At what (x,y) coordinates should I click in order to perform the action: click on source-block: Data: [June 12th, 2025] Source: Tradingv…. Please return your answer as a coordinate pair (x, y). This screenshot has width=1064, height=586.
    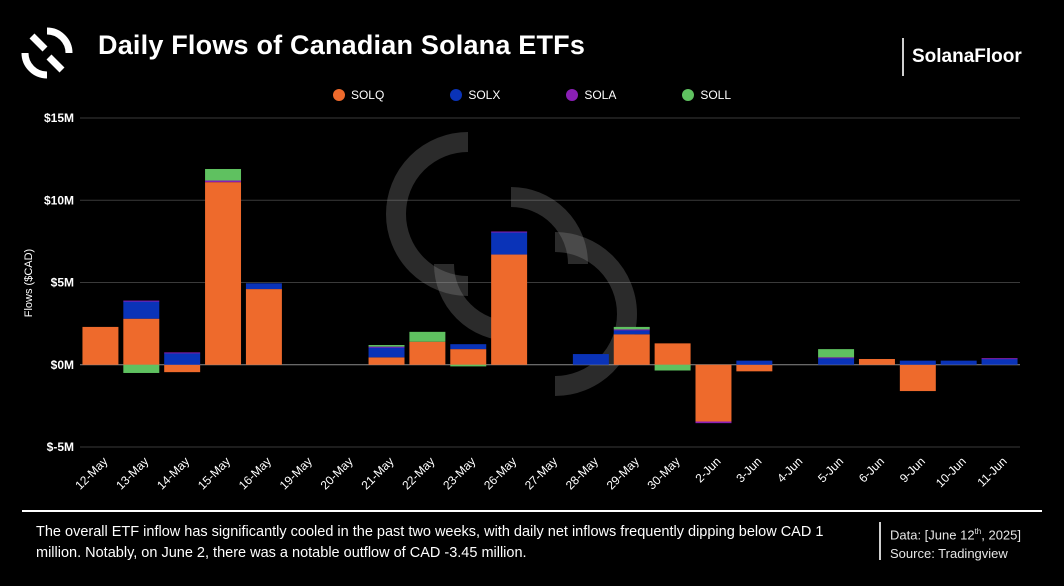
    Looking at the image, I should click on (955, 542).